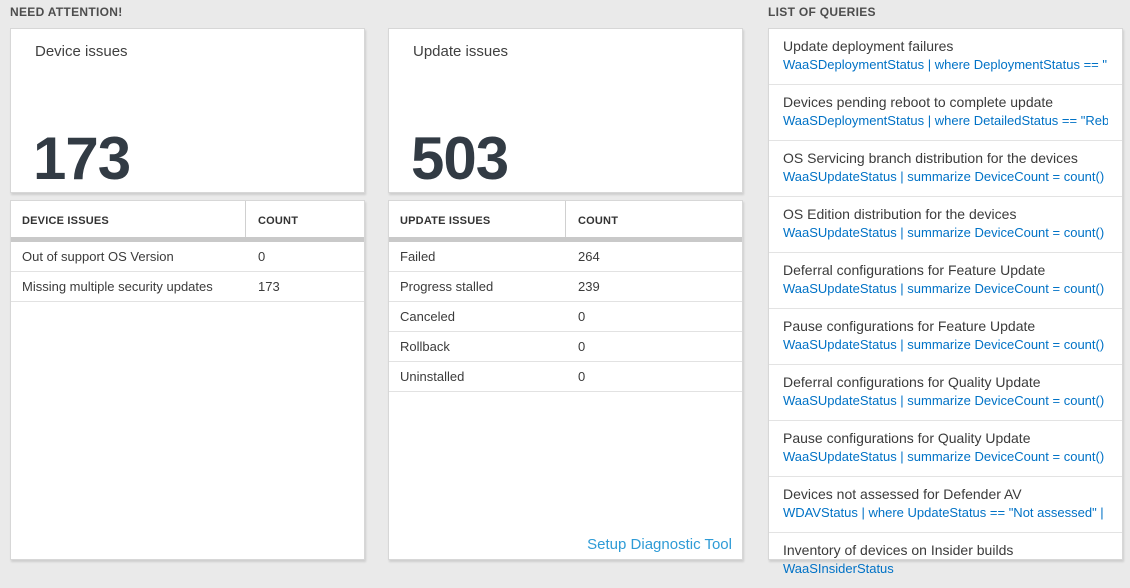 The width and height of the screenshot is (1130, 588). What do you see at coordinates (565, 377) in the screenshot?
I see `table-row: Uninstalled 0` at bounding box center [565, 377].